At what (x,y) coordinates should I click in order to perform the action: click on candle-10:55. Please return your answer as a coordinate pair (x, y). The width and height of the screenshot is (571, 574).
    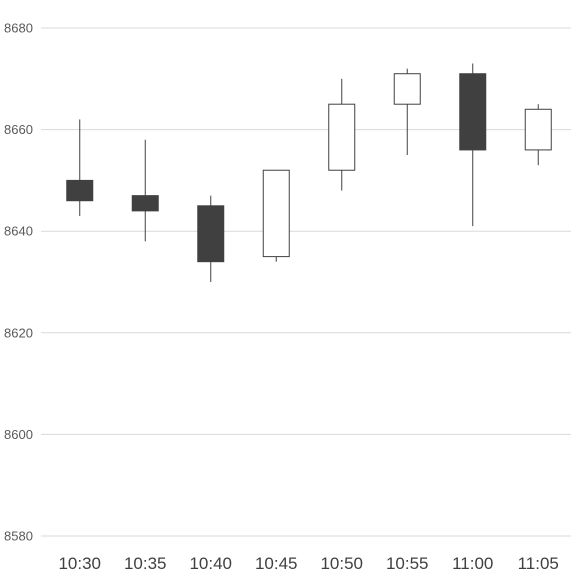
    Looking at the image, I should click on (407, 111).